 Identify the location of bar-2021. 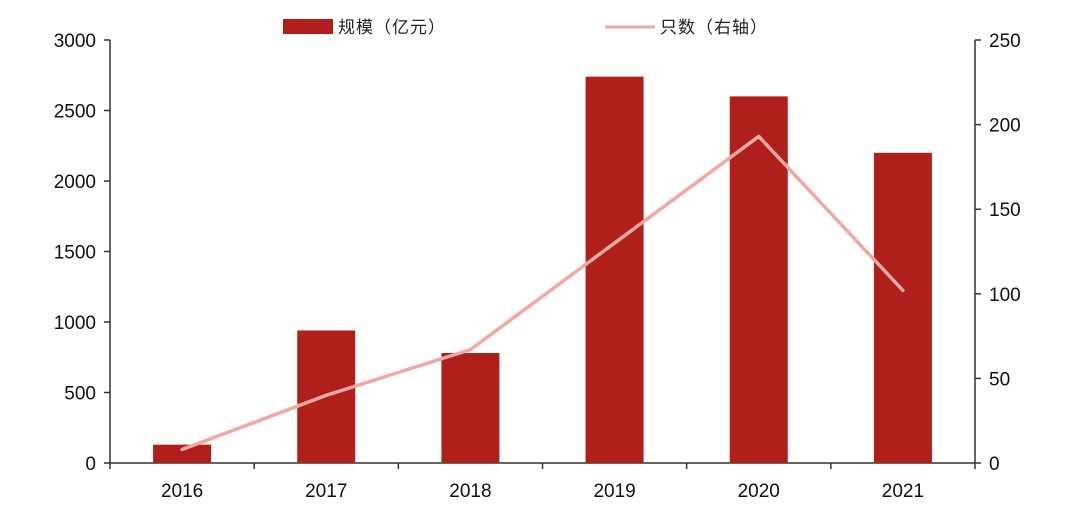
(902, 308).